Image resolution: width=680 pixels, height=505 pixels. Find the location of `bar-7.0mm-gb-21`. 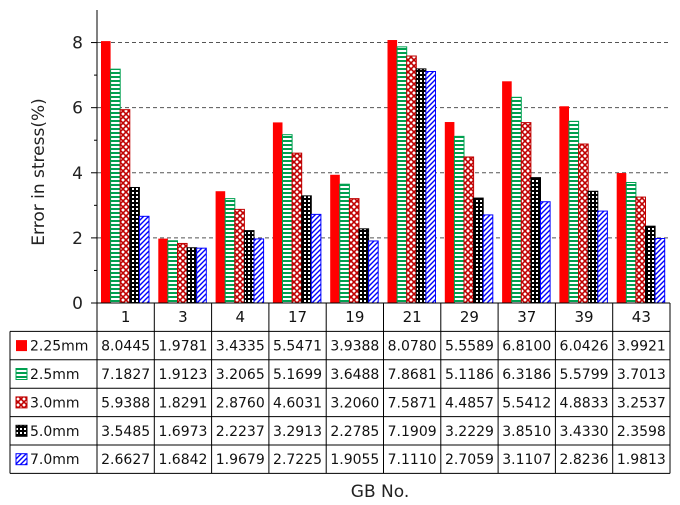

bar-7.0mm-gb-21 is located at coordinates (430, 187).